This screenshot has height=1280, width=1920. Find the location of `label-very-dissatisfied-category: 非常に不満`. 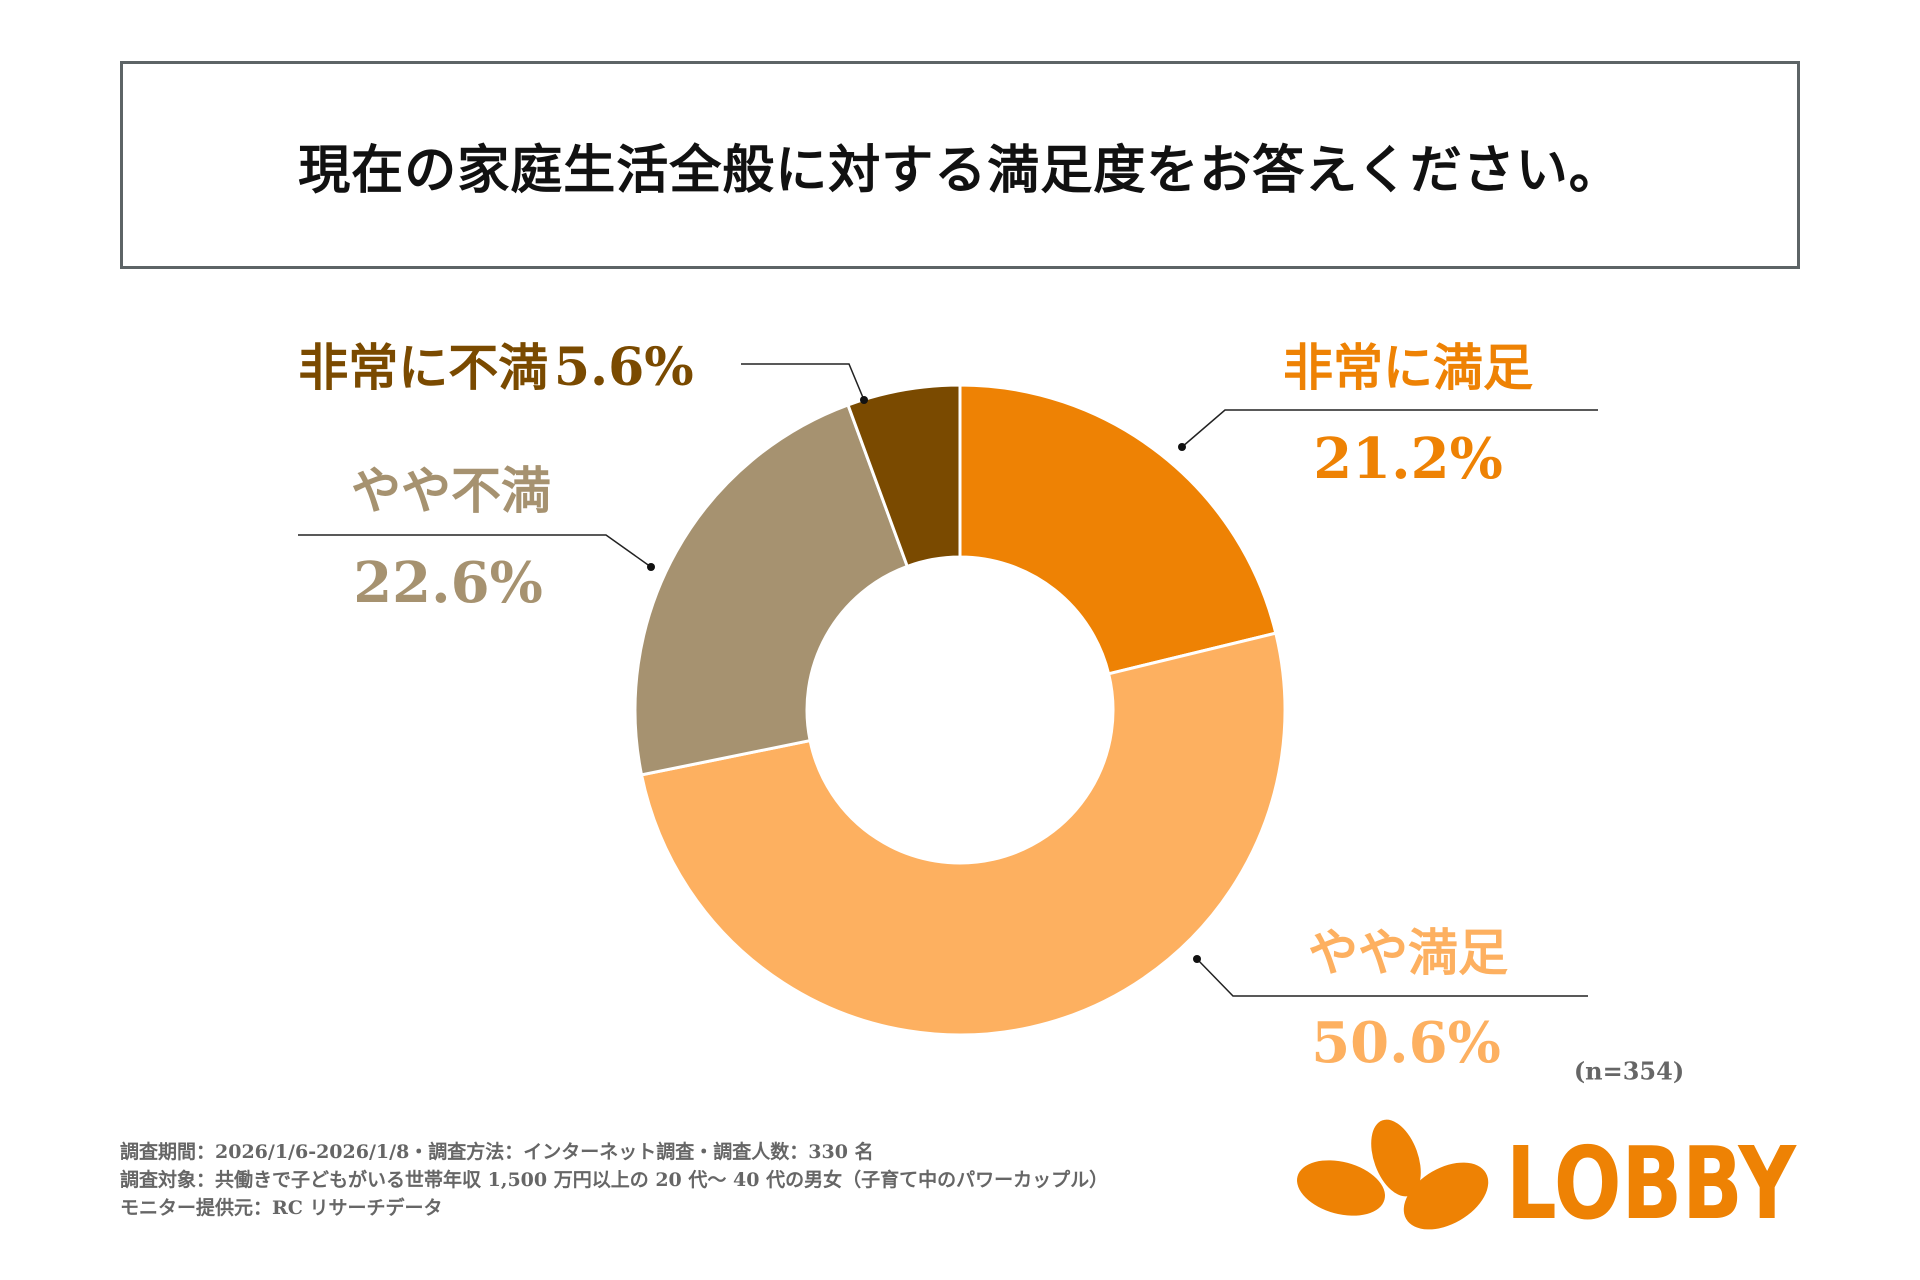

label-very-dissatisfied-category: 非常に不満 is located at coordinates (423, 367).